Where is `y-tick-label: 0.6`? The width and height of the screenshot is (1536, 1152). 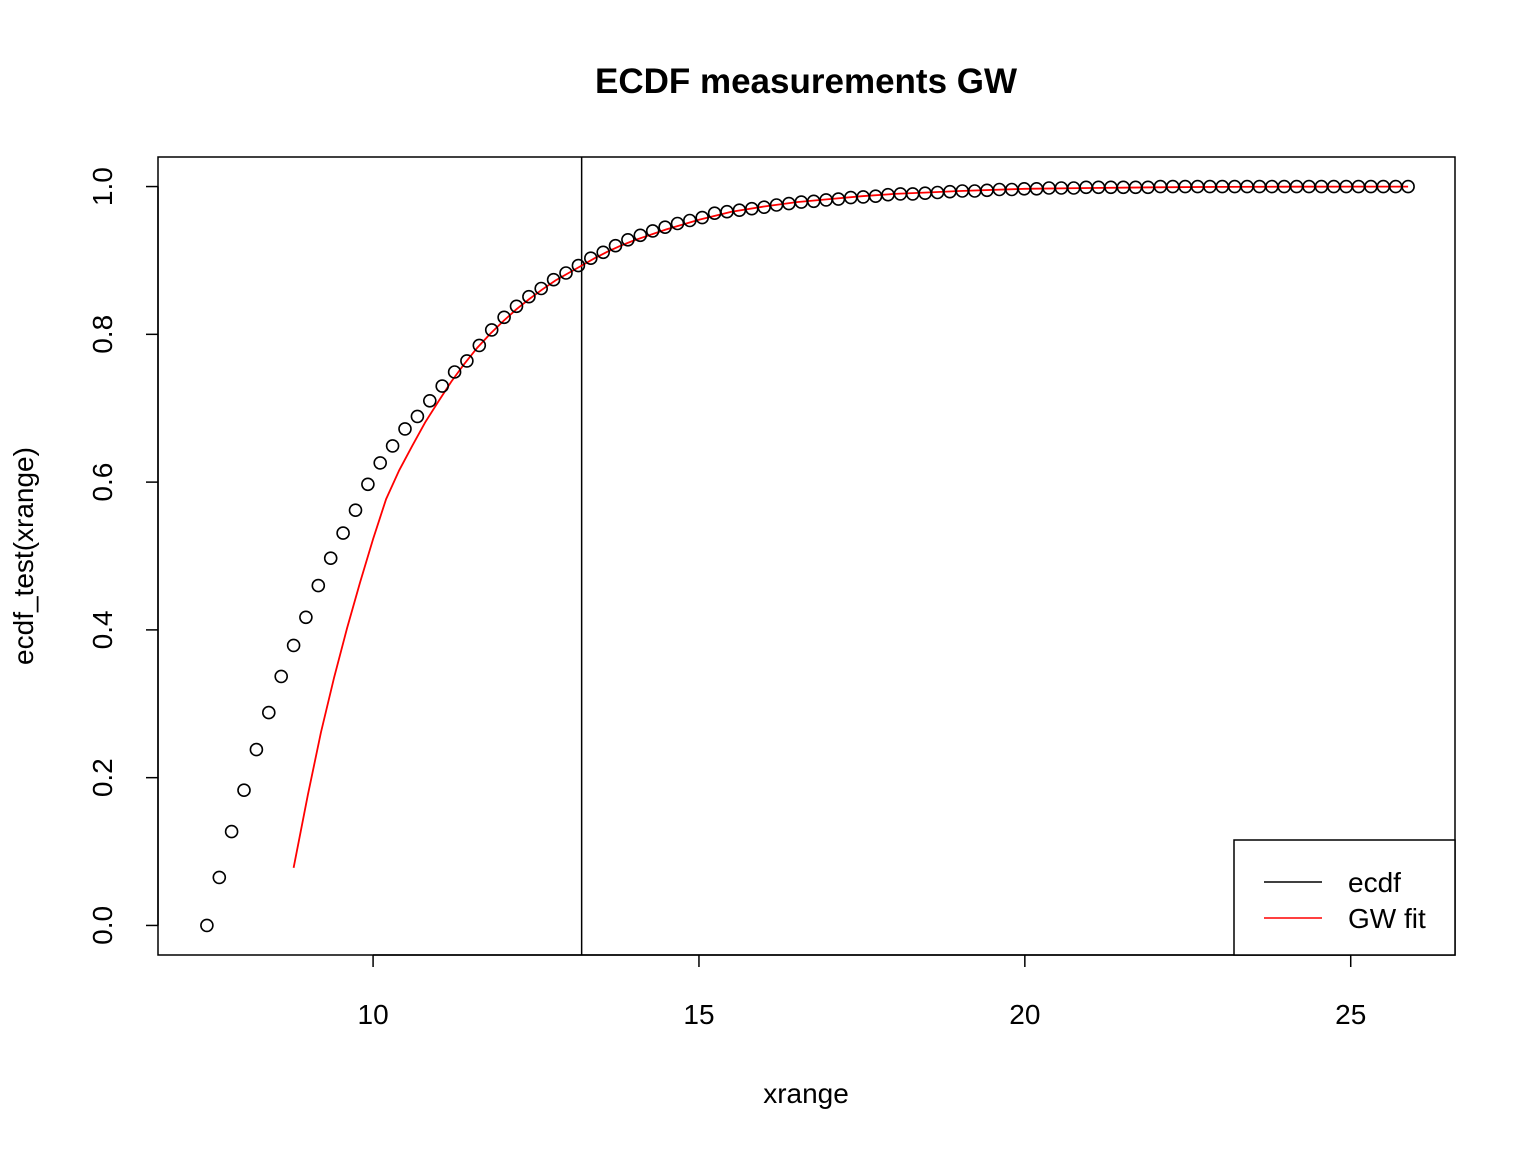
y-tick-label: 0.6 is located at coordinates (102, 482).